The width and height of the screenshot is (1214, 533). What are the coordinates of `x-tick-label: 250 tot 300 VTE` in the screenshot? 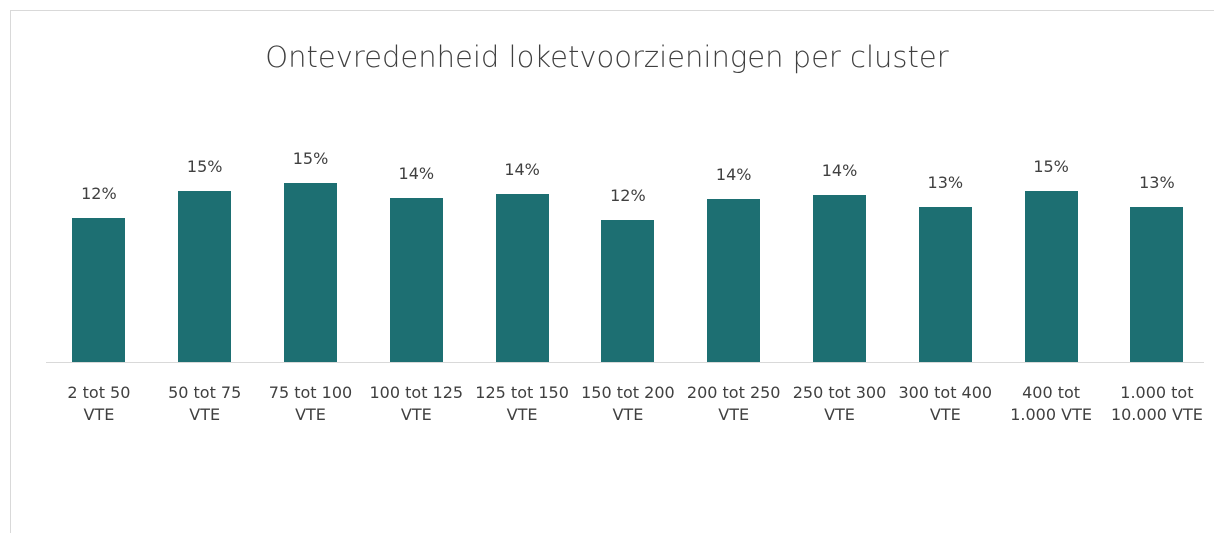 It's located at (839, 403).